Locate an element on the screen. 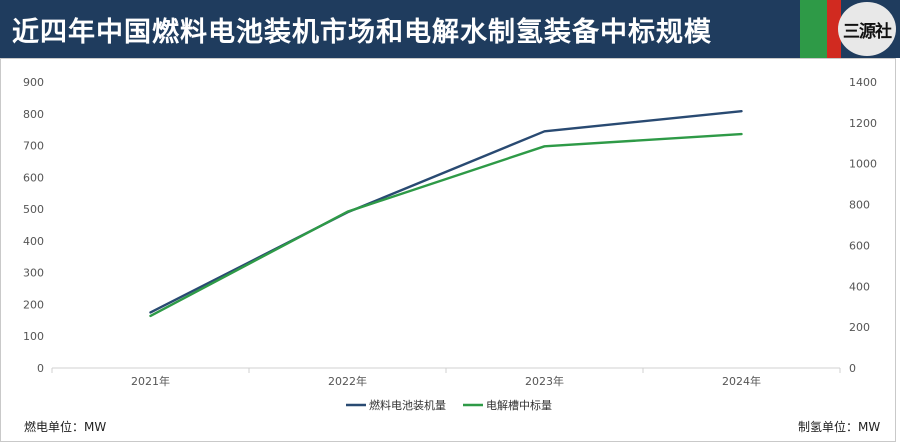  y-left-tick-label: 300 is located at coordinates (33, 273).